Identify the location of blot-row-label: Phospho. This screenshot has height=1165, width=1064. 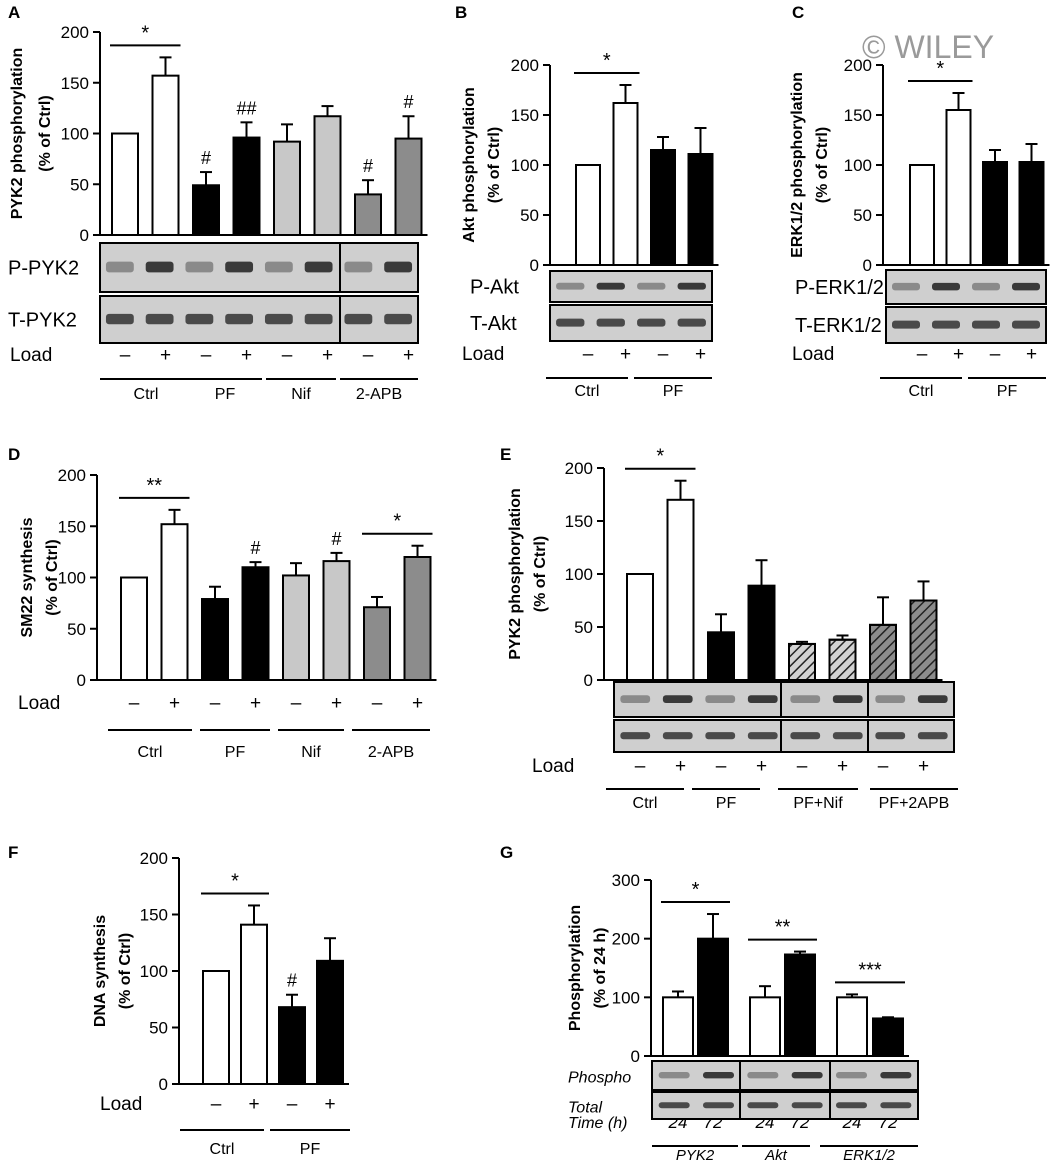
(599, 1078).